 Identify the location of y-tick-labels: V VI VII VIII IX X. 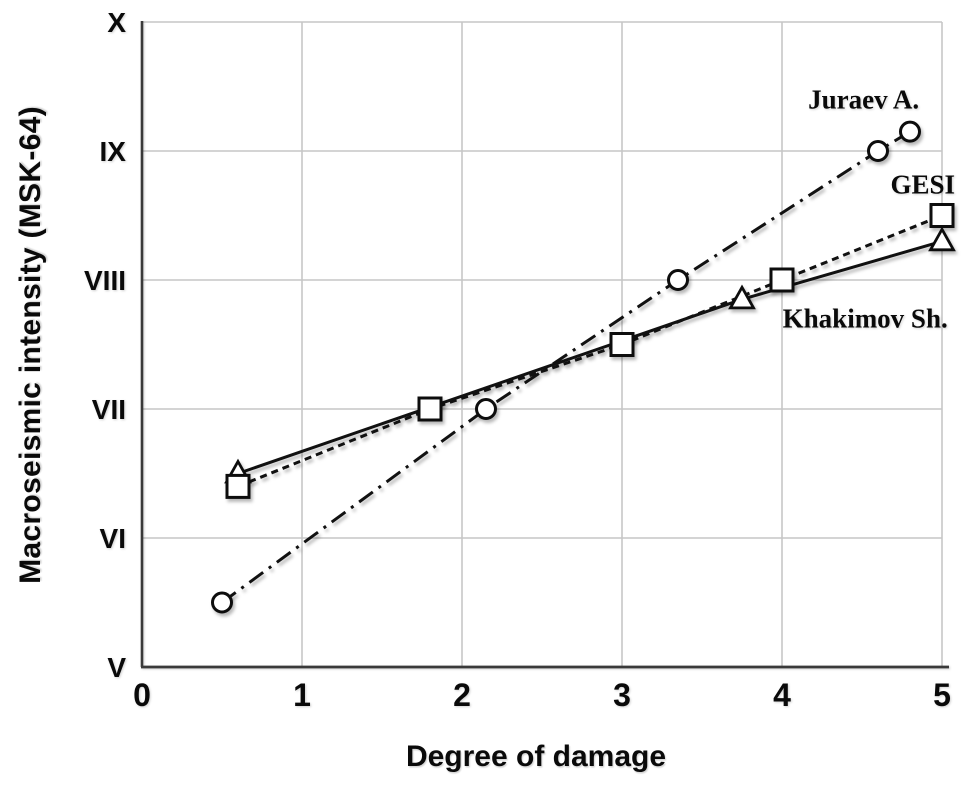
(105, 345).